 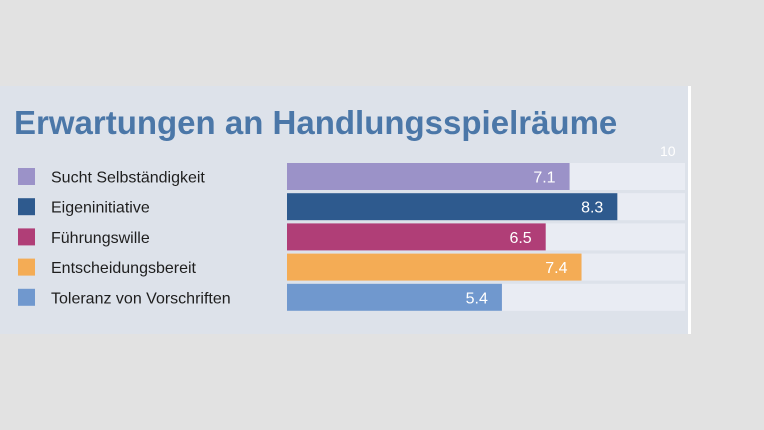 What do you see at coordinates (100, 208) in the screenshot?
I see `category-label: Eigeninitiative` at bounding box center [100, 208].